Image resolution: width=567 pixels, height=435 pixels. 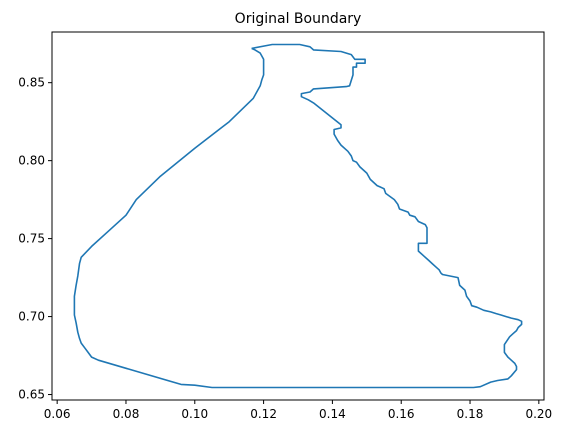 I want to click on y-tick-label: 0.80, so click(x=31, y=161).